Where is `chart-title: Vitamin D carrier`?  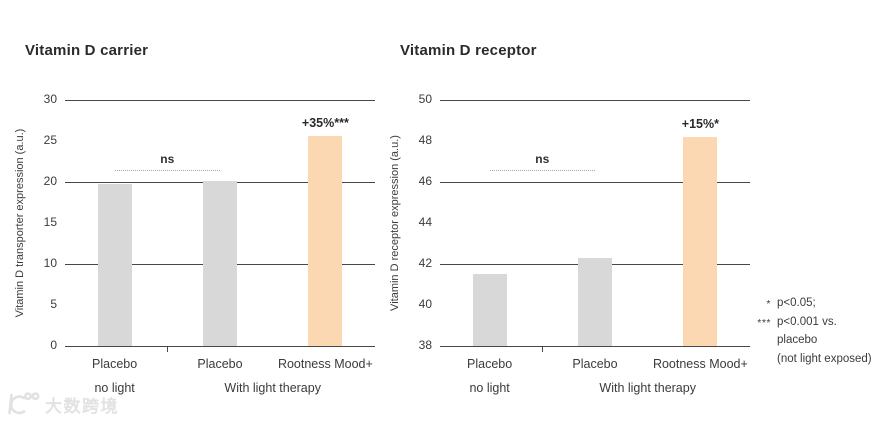
chart-title: Vitamin D carrier is located at coordinates (87, 50).